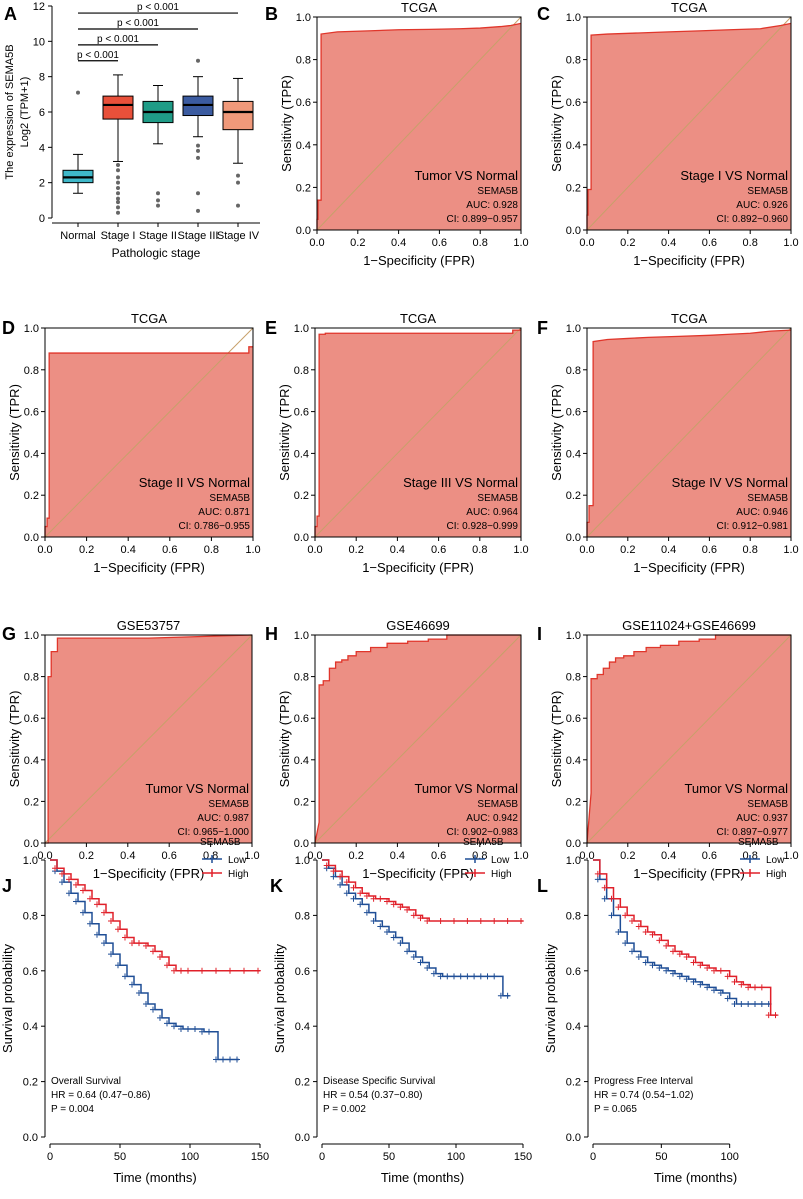 The image size is (803, 1199). I want to click on hr-label: HR = 0.64 (0.47−0.86), so click(101, 1095).